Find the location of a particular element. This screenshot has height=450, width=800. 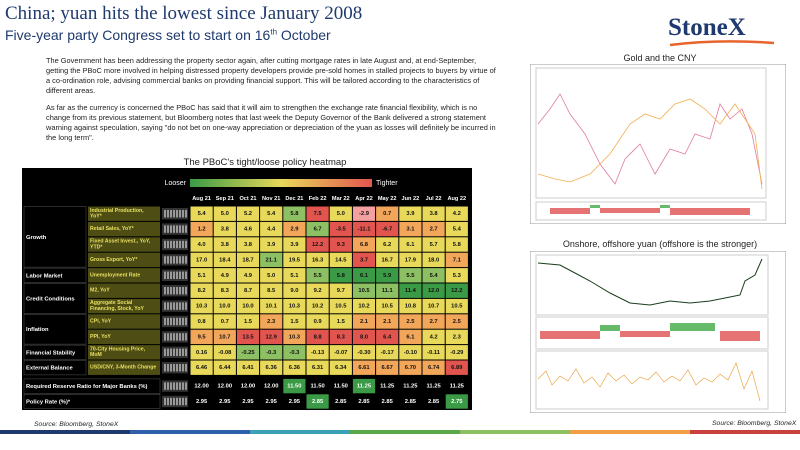

row-label: Unemployment Rate is located at coordinates (115, 276).